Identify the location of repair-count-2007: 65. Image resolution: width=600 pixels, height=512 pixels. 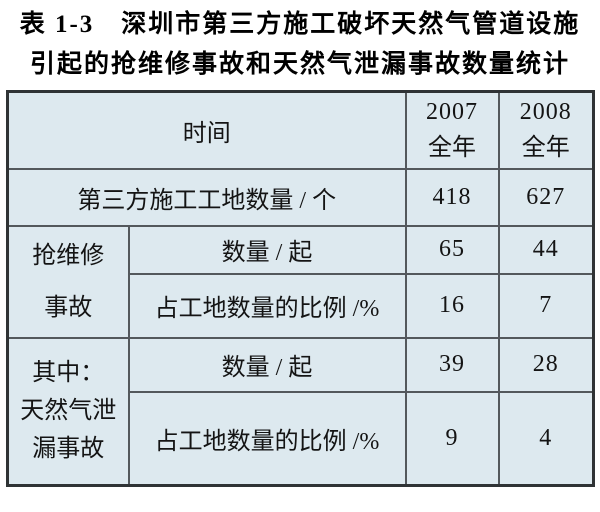
(452, 249).